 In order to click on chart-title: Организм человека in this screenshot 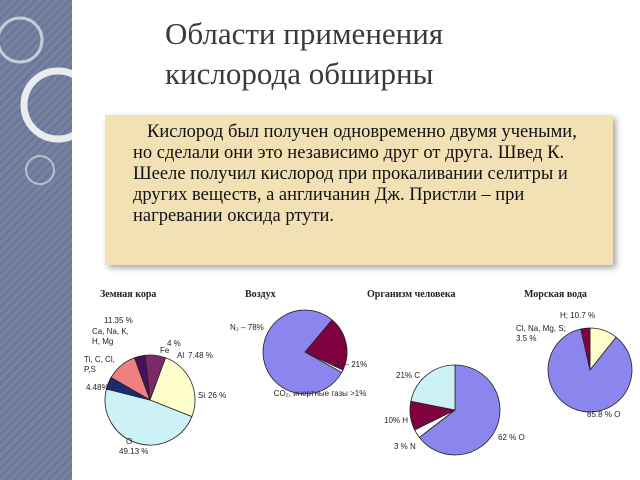, I will do `click(411, 294)`.